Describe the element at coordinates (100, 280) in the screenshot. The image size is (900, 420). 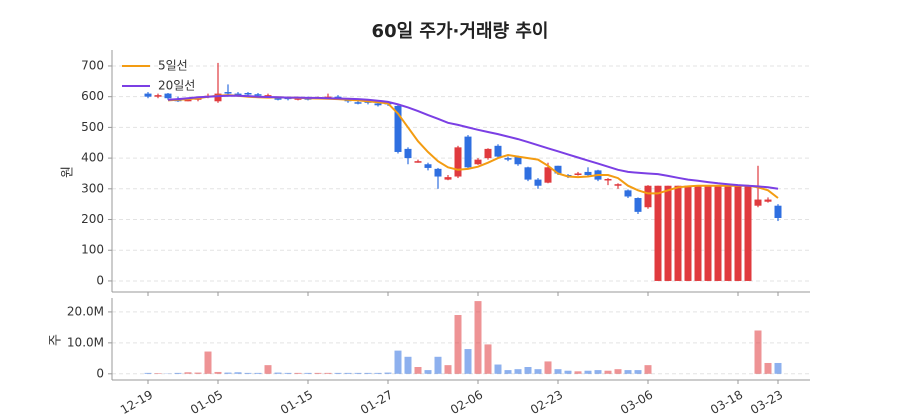
I see `y-tick-label: 0` at that location.